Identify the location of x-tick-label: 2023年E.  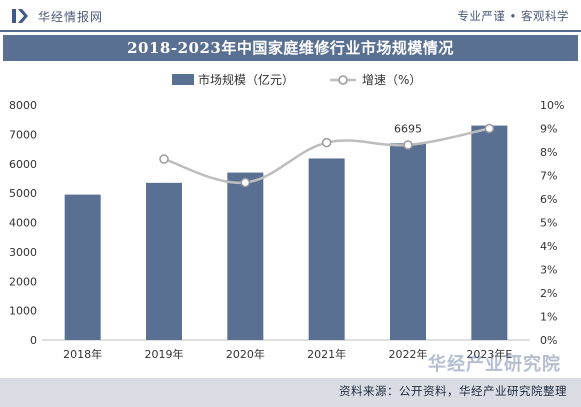
(489, 354).